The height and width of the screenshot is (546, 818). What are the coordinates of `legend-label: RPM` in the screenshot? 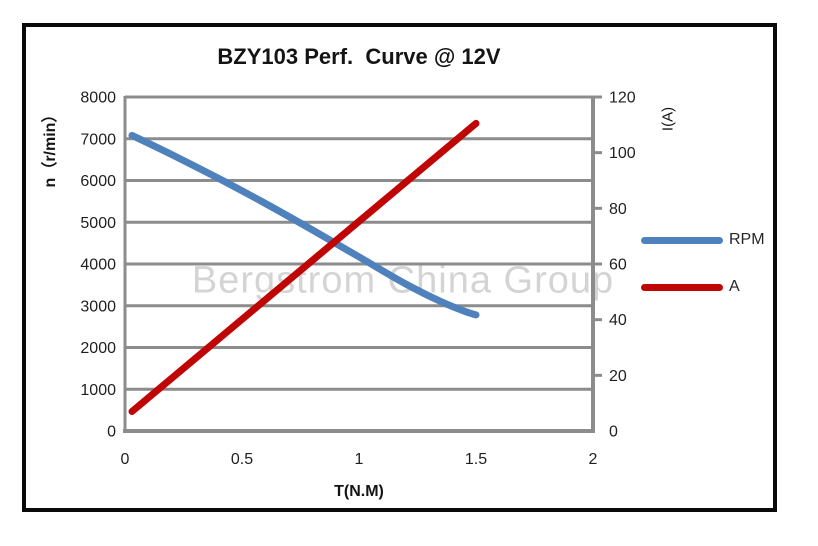 It's located at (747, 239).